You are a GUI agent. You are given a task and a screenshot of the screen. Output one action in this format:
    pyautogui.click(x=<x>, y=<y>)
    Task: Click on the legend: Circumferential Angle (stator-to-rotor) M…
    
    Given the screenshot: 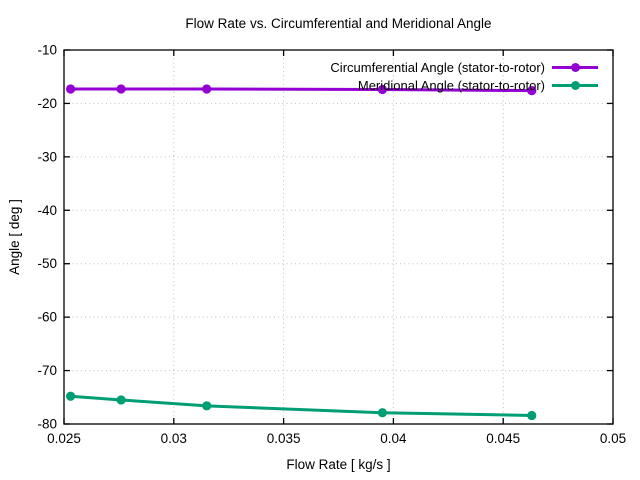 What is the action you would take?
    pyautogui.click(x=464, y=76)
    